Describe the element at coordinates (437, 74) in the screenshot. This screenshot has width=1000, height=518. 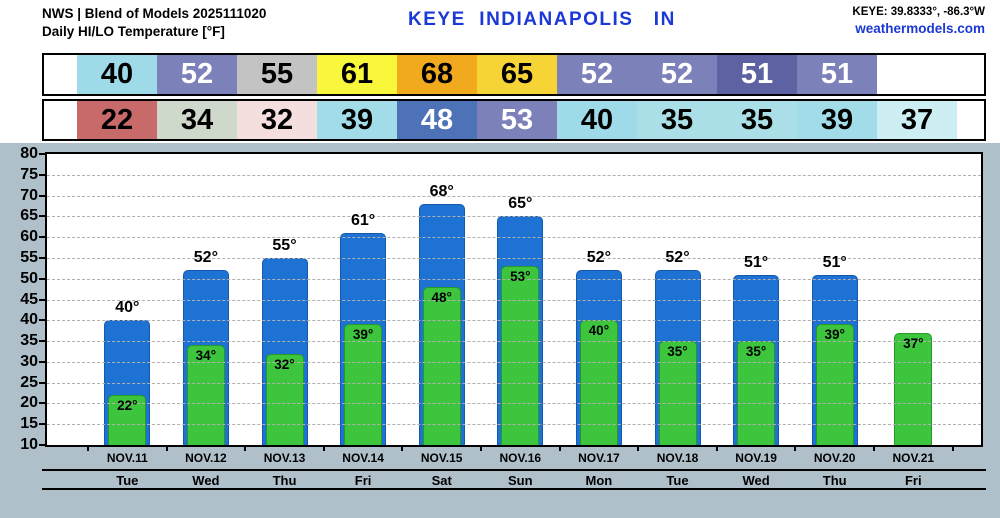
I see `temp-cell: 68` at that location.